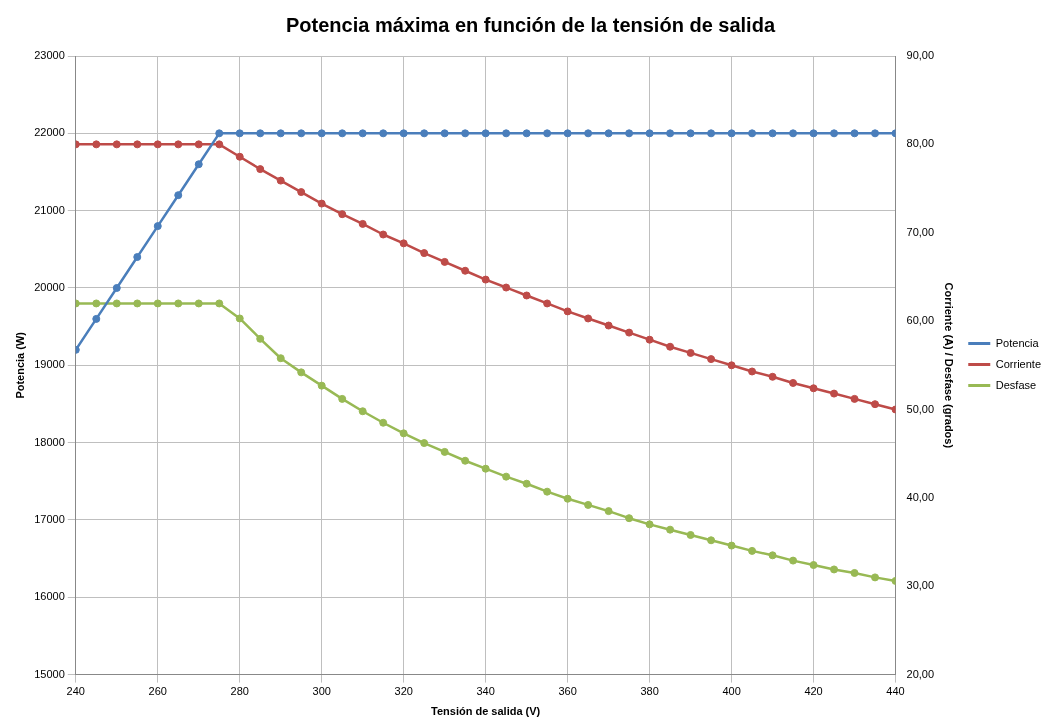 The width and height of the screenshot is (1061, 727). What do you see at coordinates (403, 691) in the screenshot?
I see `x-tick-label: 320` at bounding box center [403, 691].